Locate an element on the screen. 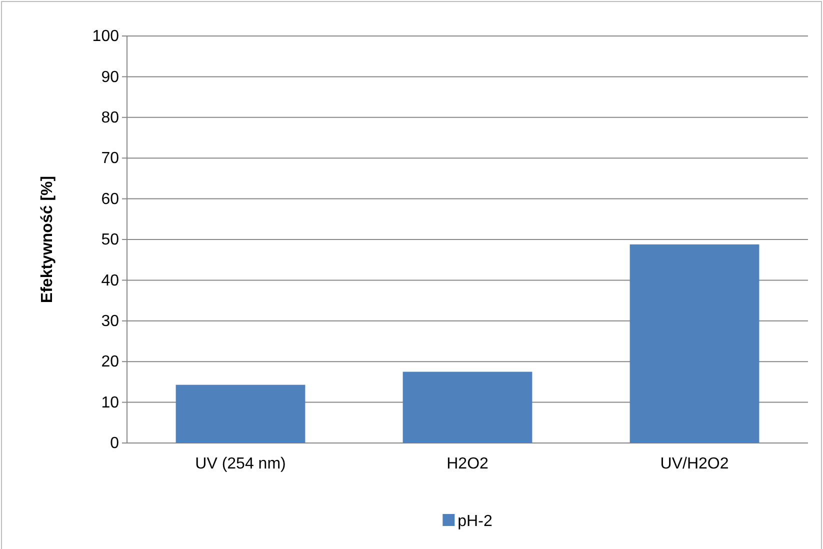 The height and width of the screenshot is (549, 823). legend-label: pH-2 is located at coordinates (475, 521).